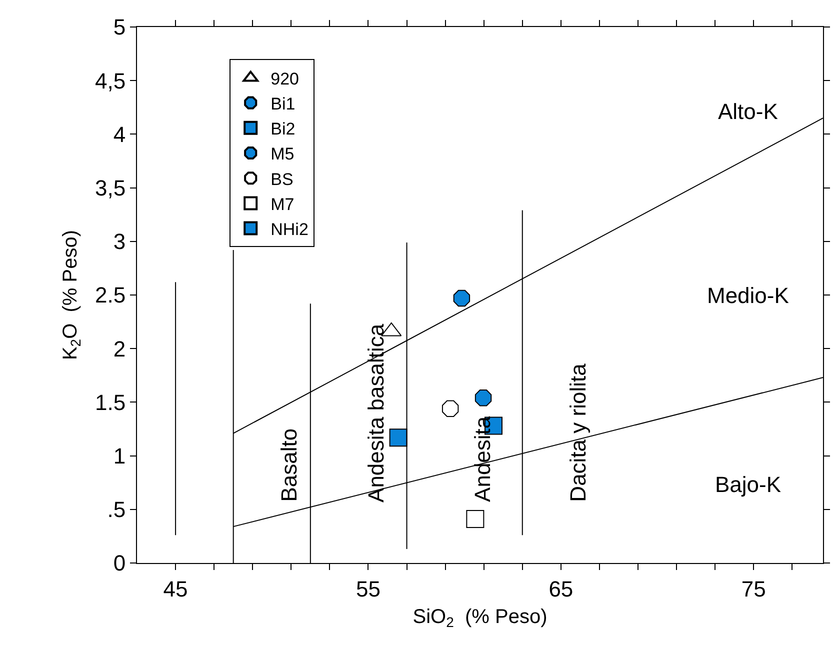  Describe the element at coordinates (119, 134) in the screenshot. I see `y-tick-label: 4` at that location.